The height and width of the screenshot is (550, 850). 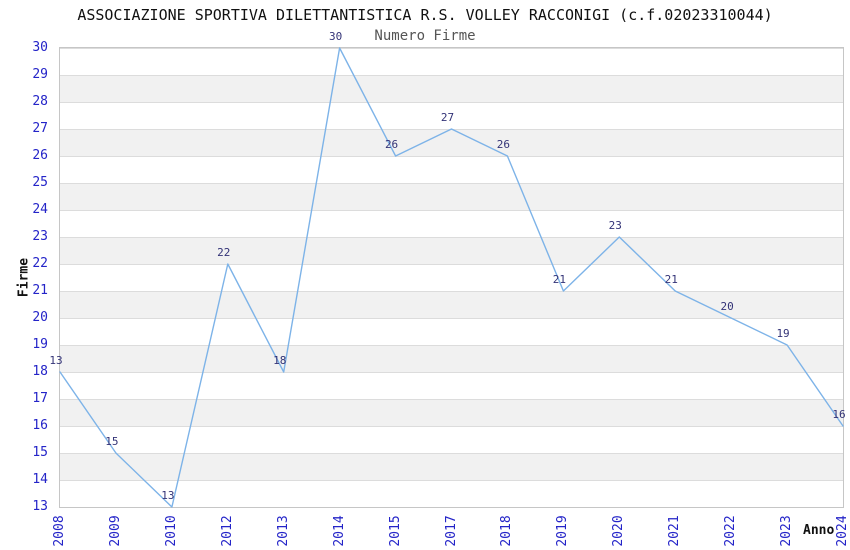 What do you see at coordinates (283, 531) in the screenshot?
I see `x-tick-label: 2013` at bounding box center [283, 531].